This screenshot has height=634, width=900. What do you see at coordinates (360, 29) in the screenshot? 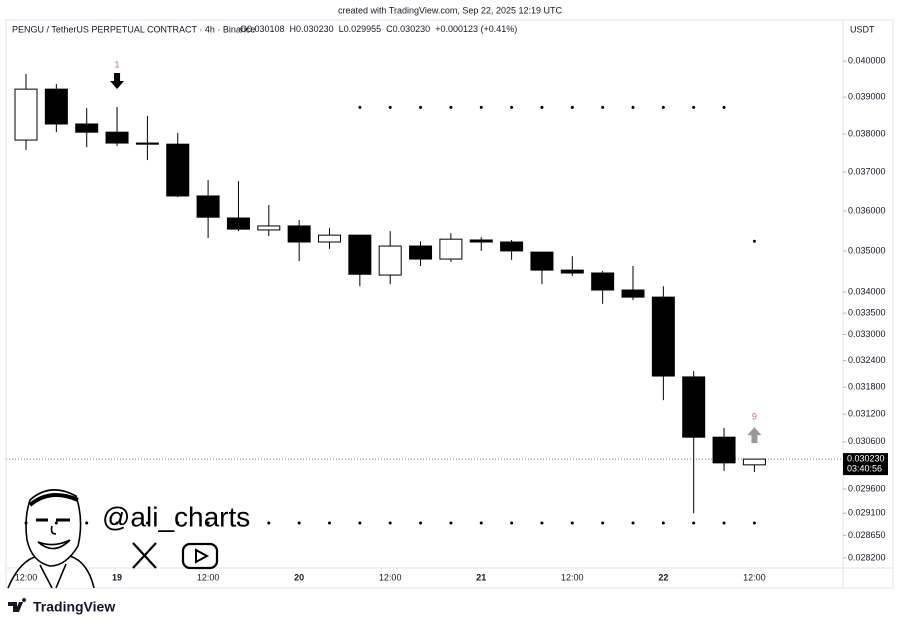
I see `ohlc-value: L0.029955` at bounding box center [360, 29].